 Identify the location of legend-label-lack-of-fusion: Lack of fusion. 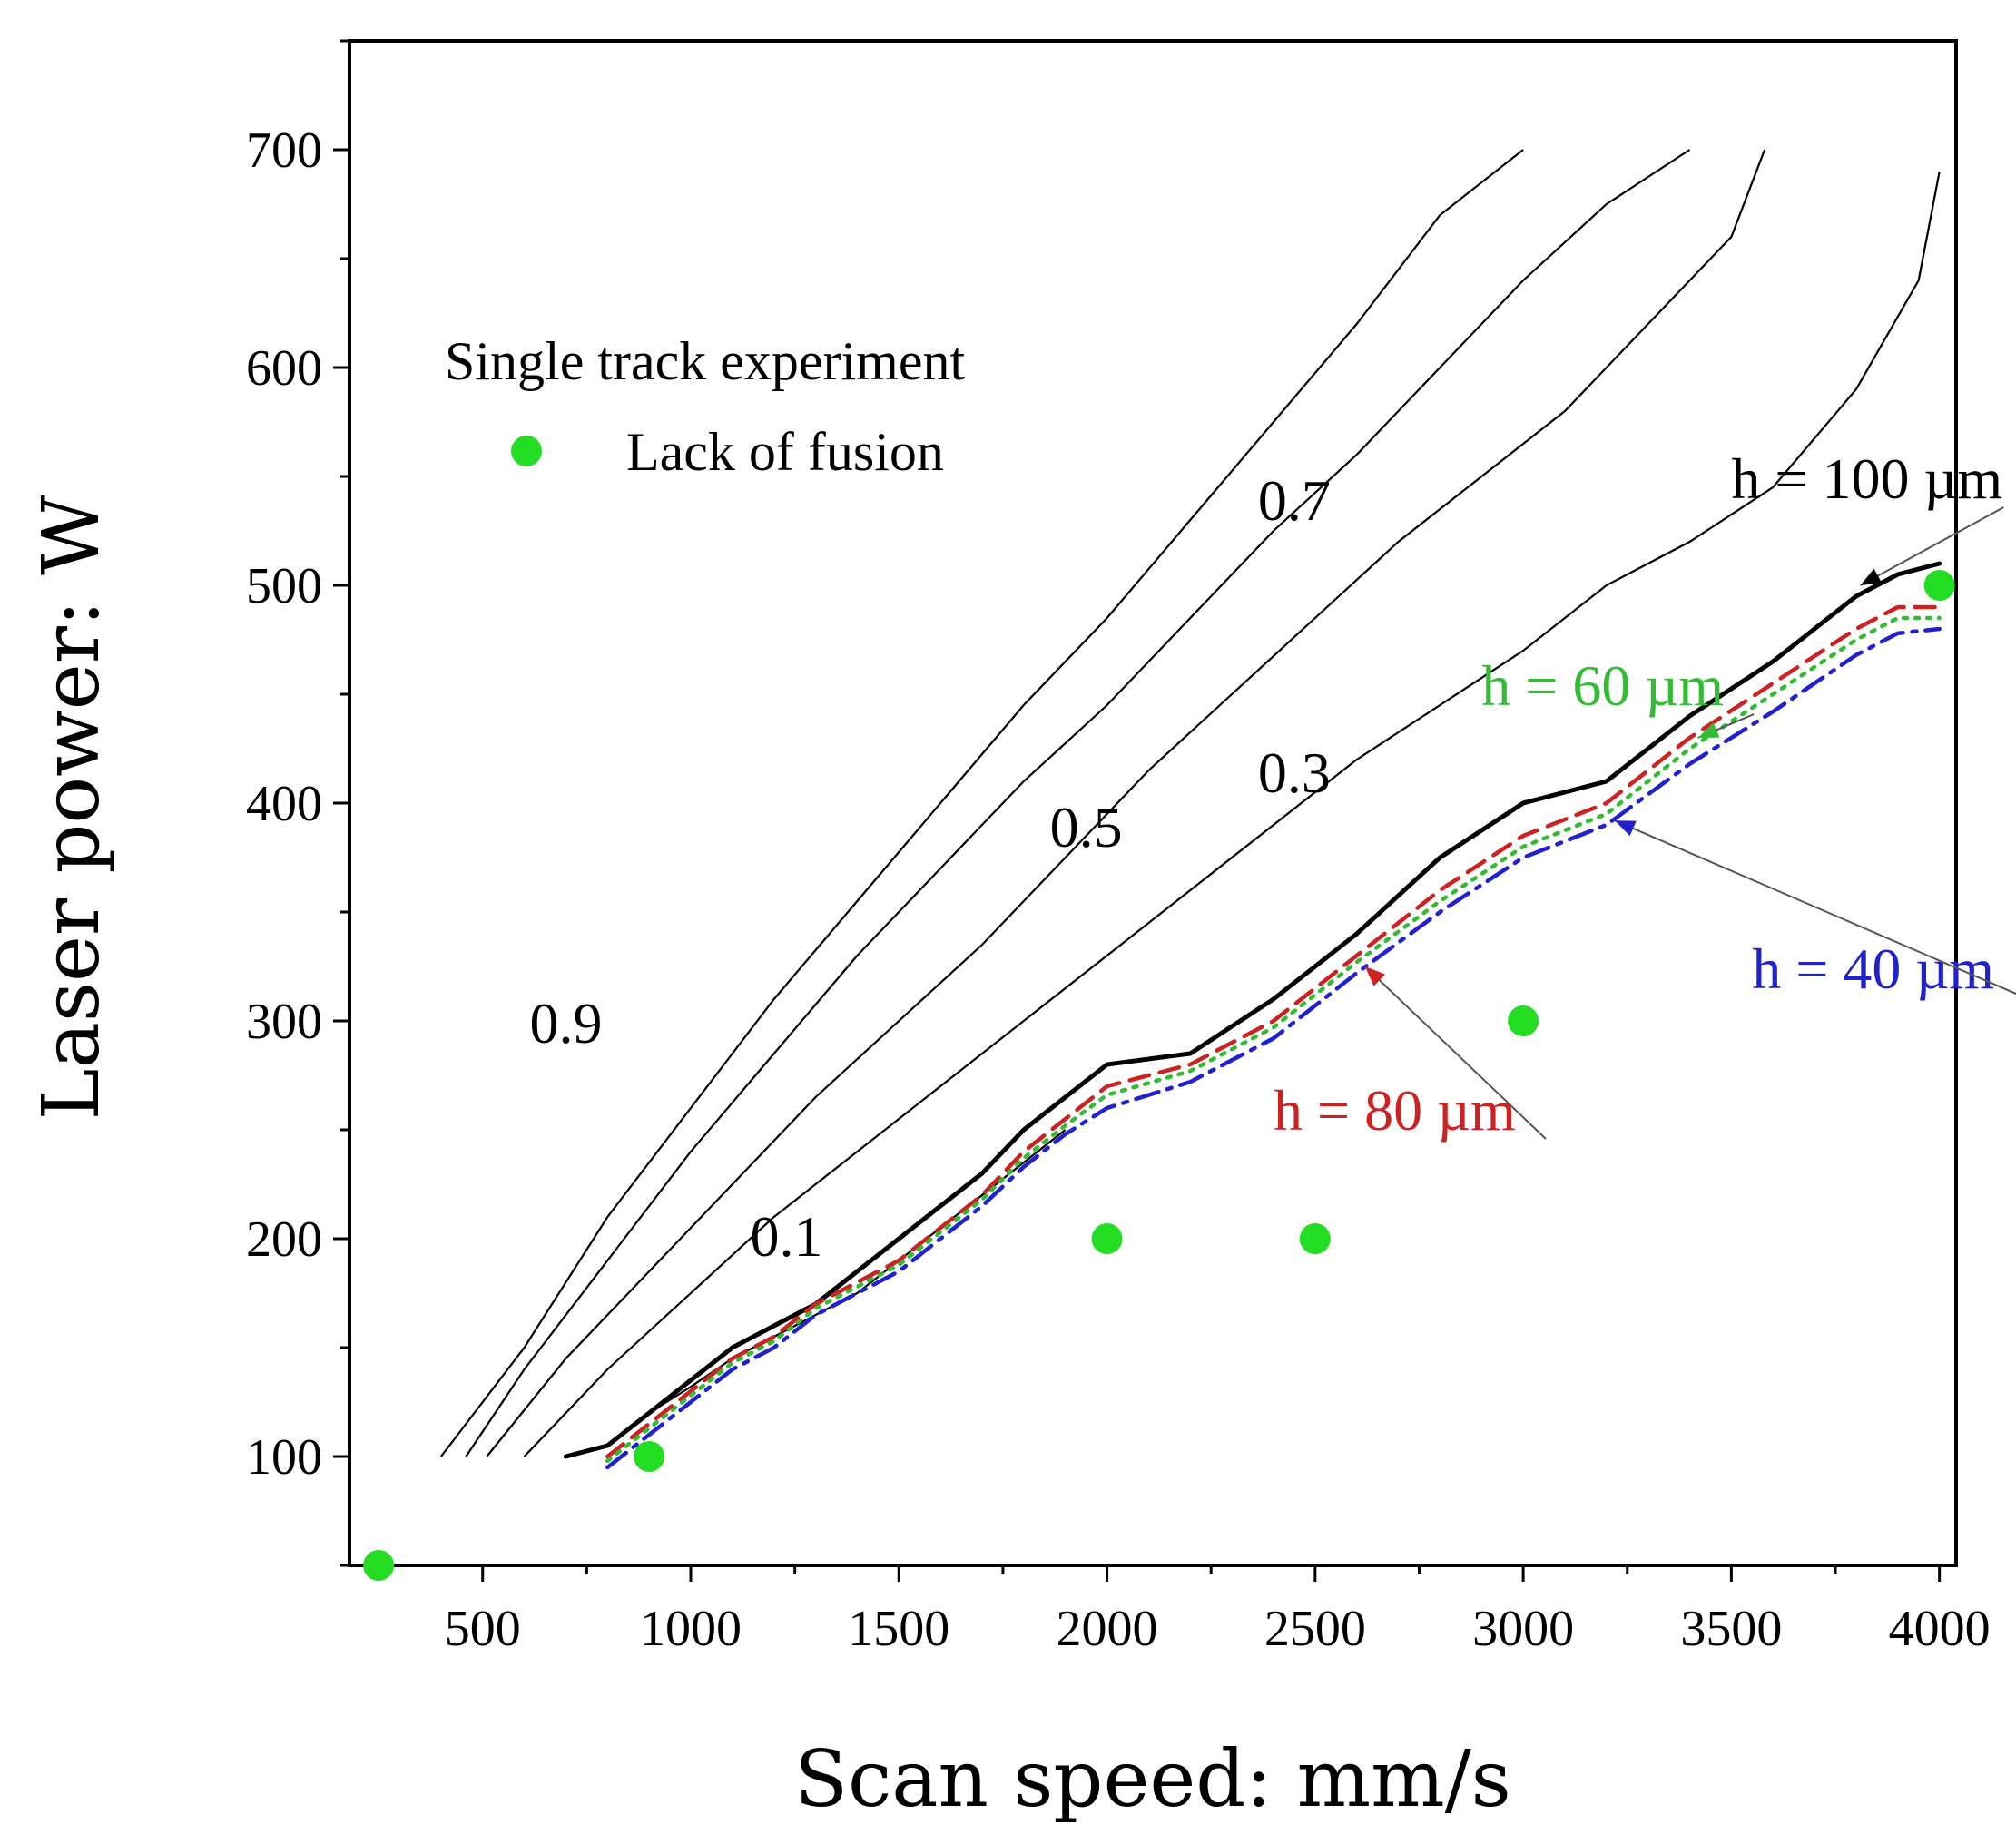
(785, 452).